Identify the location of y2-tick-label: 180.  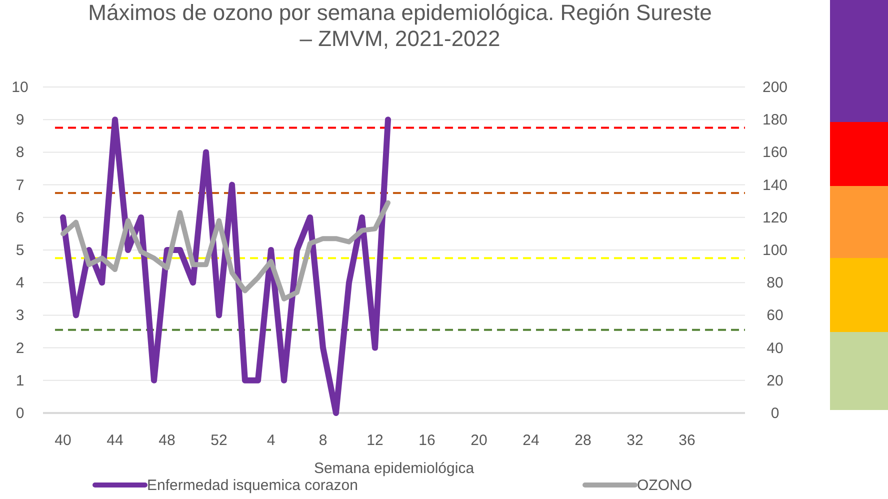
(775, 120).